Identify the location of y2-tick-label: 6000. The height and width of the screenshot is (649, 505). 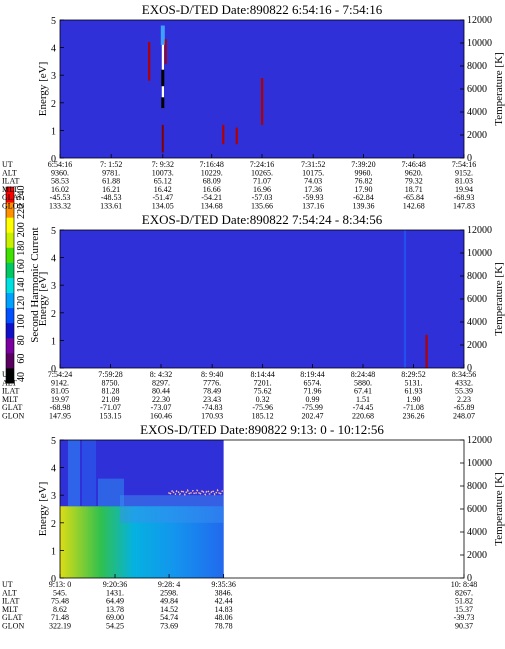
(477, 89).